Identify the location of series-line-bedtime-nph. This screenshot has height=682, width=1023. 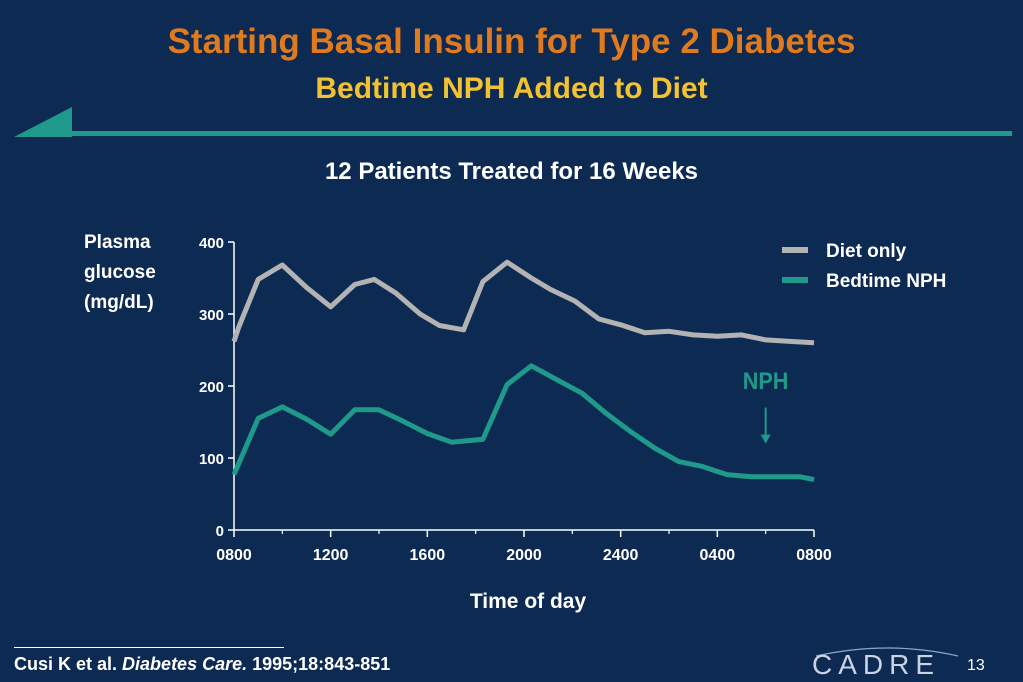
(523, 423).